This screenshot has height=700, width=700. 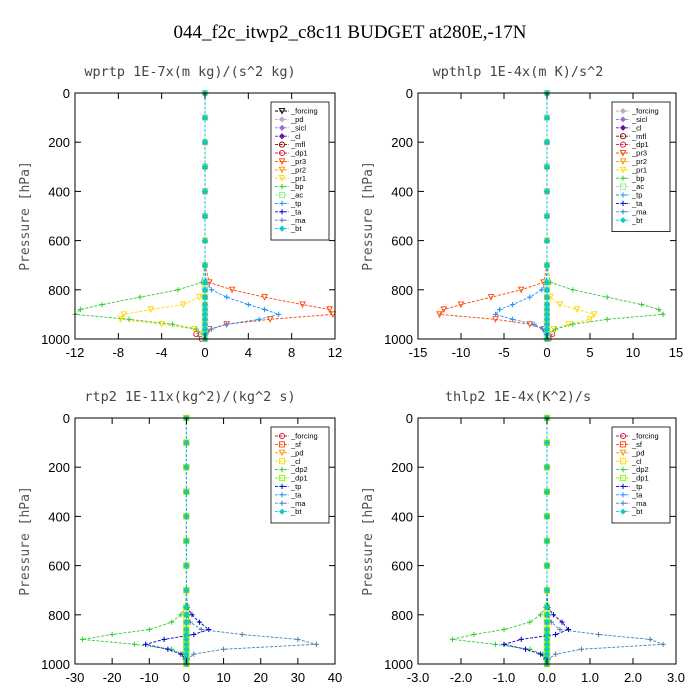 What do you see at coordinates (296, 494) in the screenshot?
I see `legend-label: _ta` at bounding box center [296, 494].